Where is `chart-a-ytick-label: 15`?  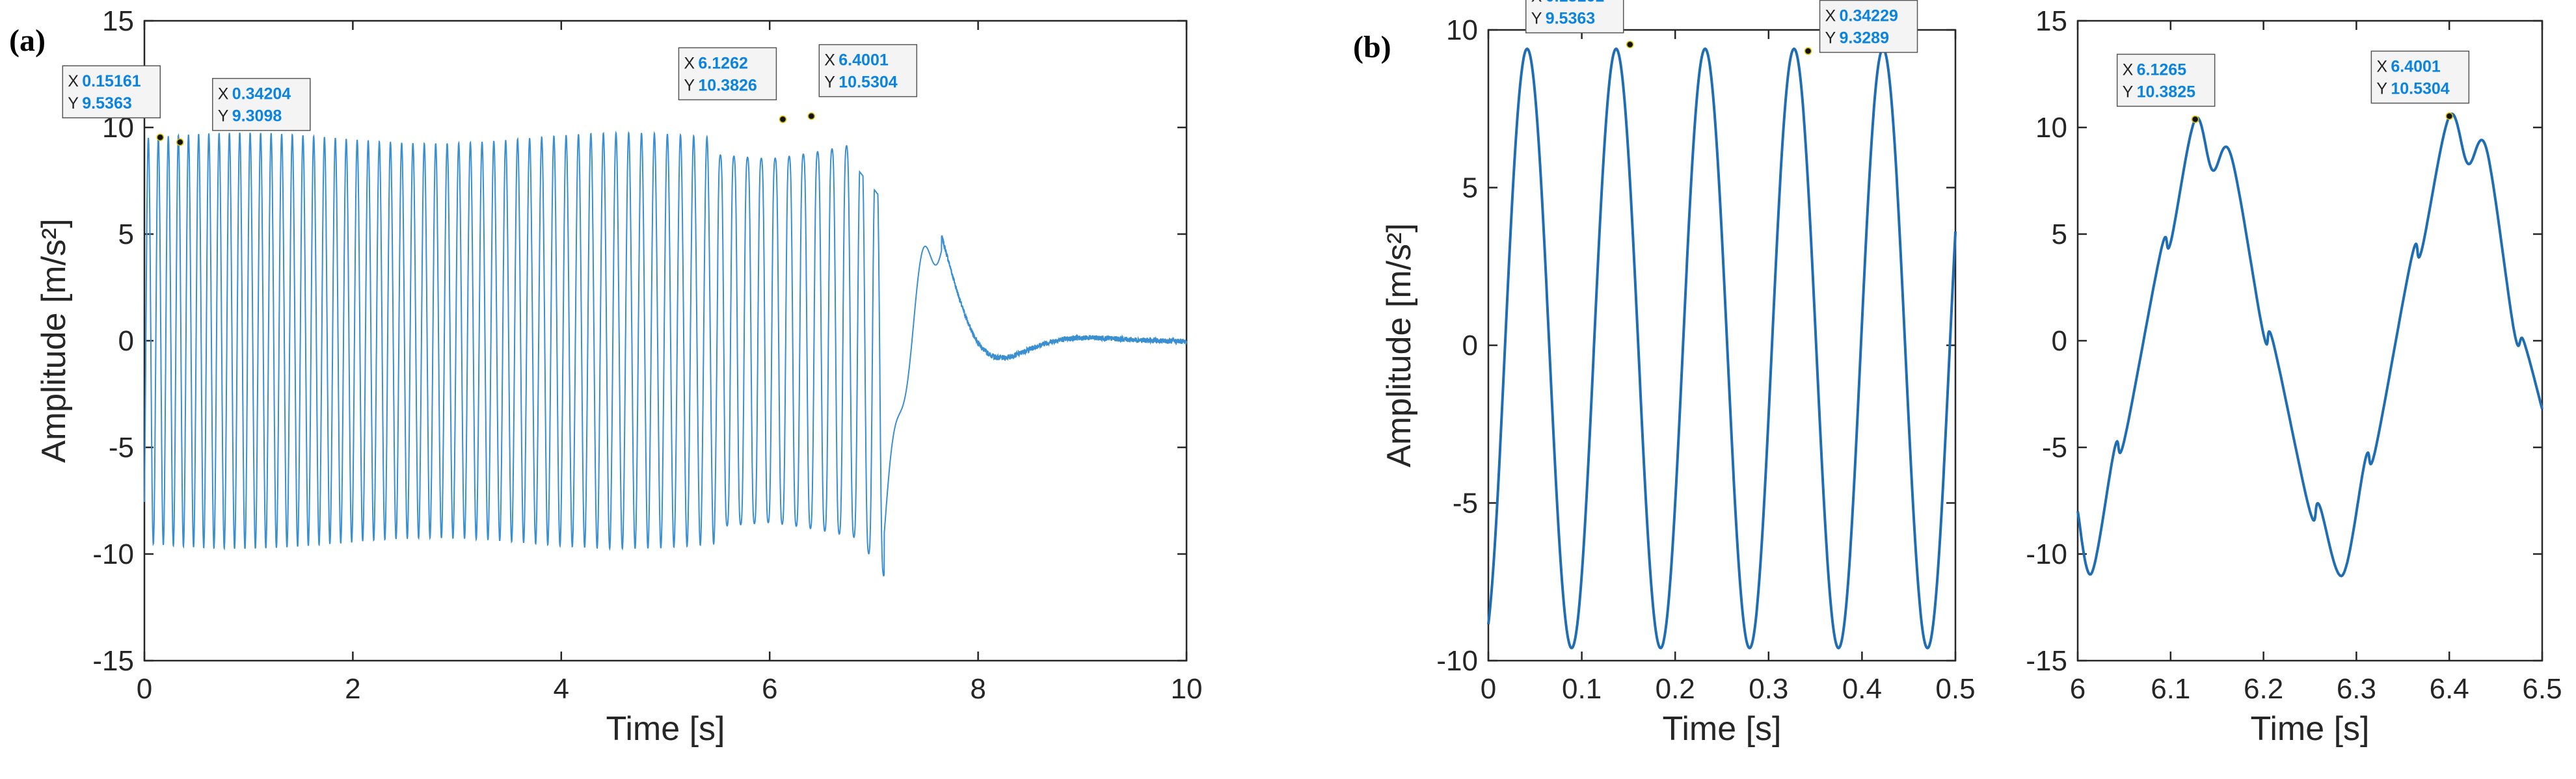
chart-a-ytick-label: 15 is located at coordinates (118, 21).